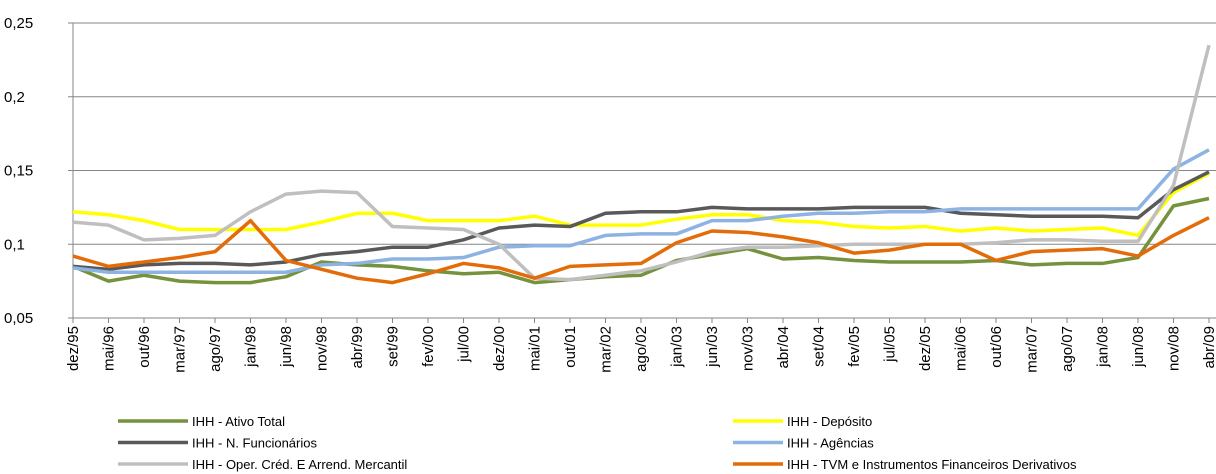 The height and width of the screenshot is (474, 1216). I want to click on x-tick-label: mai/96, so click(109, 348).